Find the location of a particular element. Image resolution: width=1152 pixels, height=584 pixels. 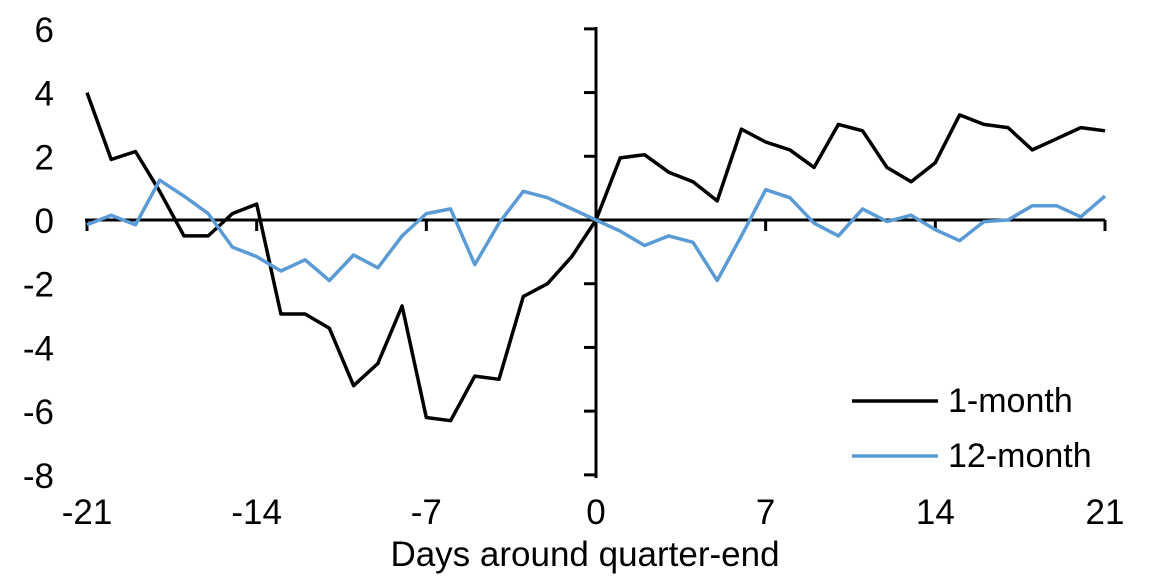

legend: 1-month 12-month is located at coordinates (972, 428).